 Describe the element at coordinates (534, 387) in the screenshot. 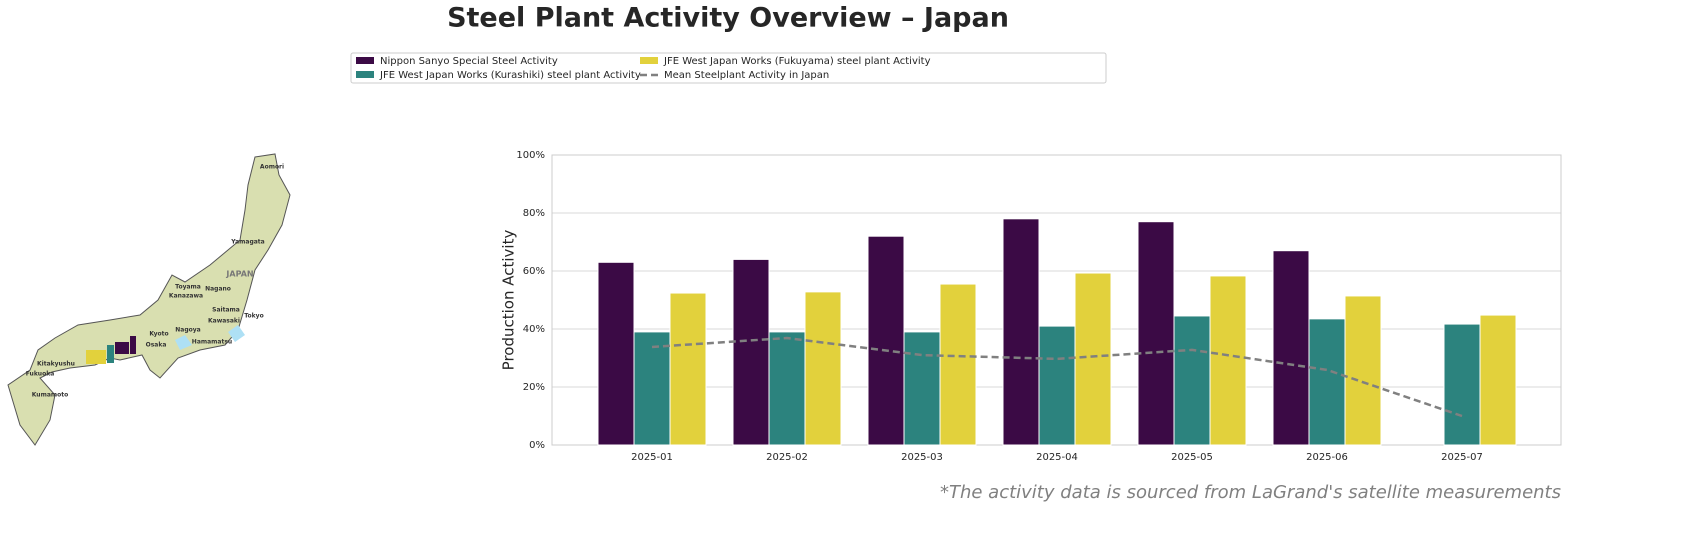

I see `y-tick-label: 20%` at that location.